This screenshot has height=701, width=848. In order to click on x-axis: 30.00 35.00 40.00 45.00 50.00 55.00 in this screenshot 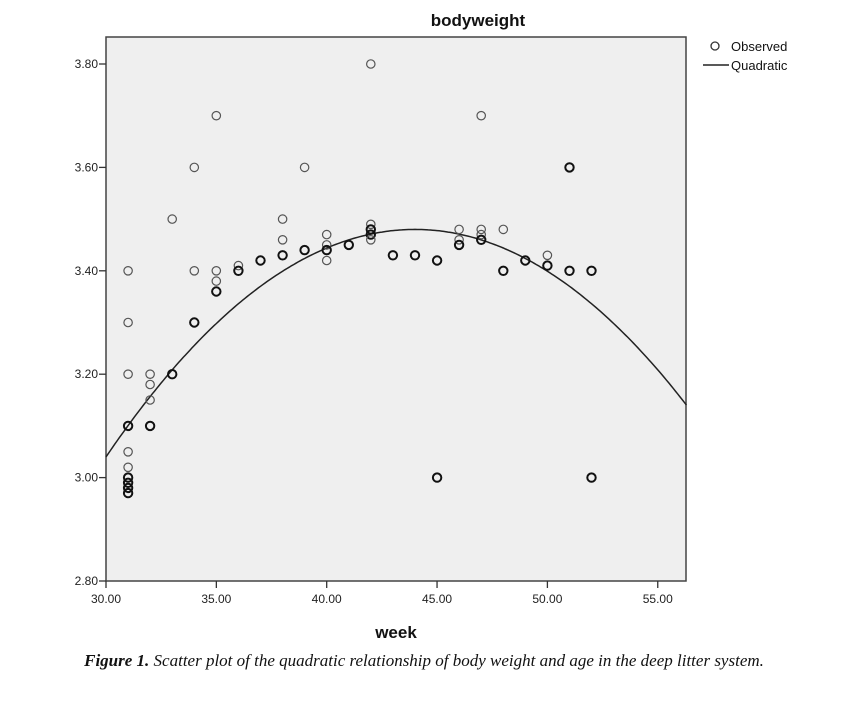, I will do `click(382, 593)`.